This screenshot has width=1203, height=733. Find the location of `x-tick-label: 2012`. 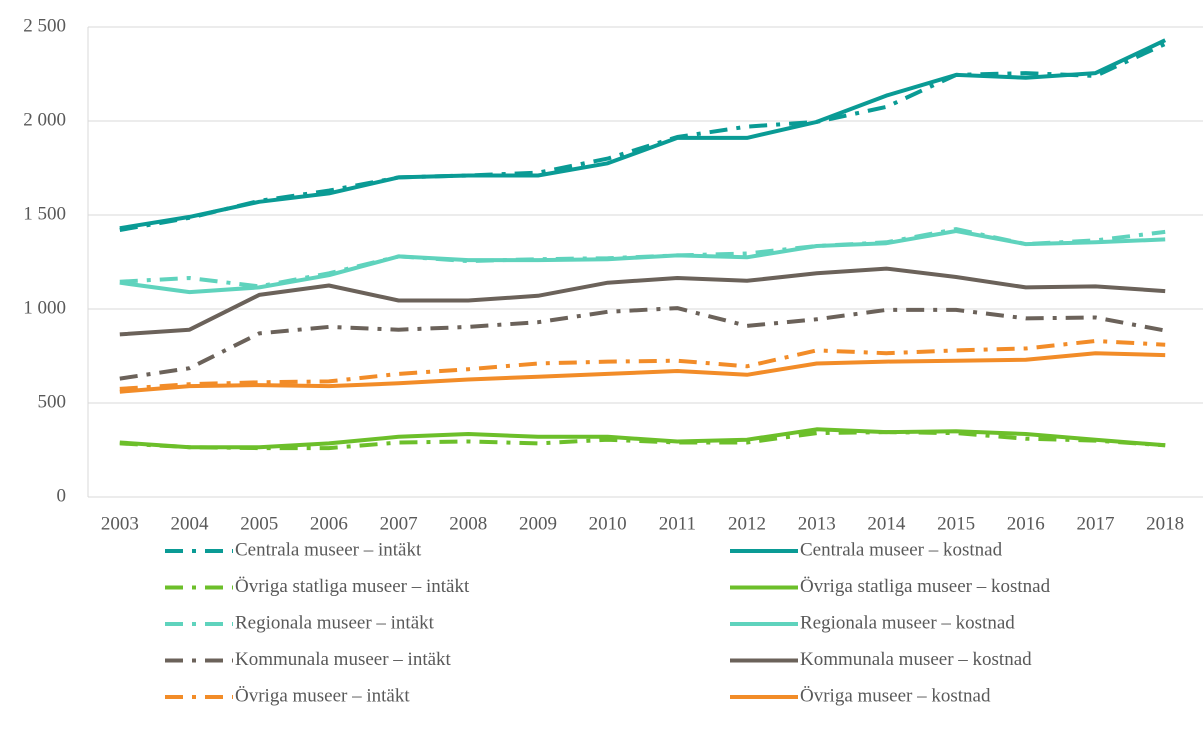

x-tick-label: 2012 is located at coordinates (747, 523).